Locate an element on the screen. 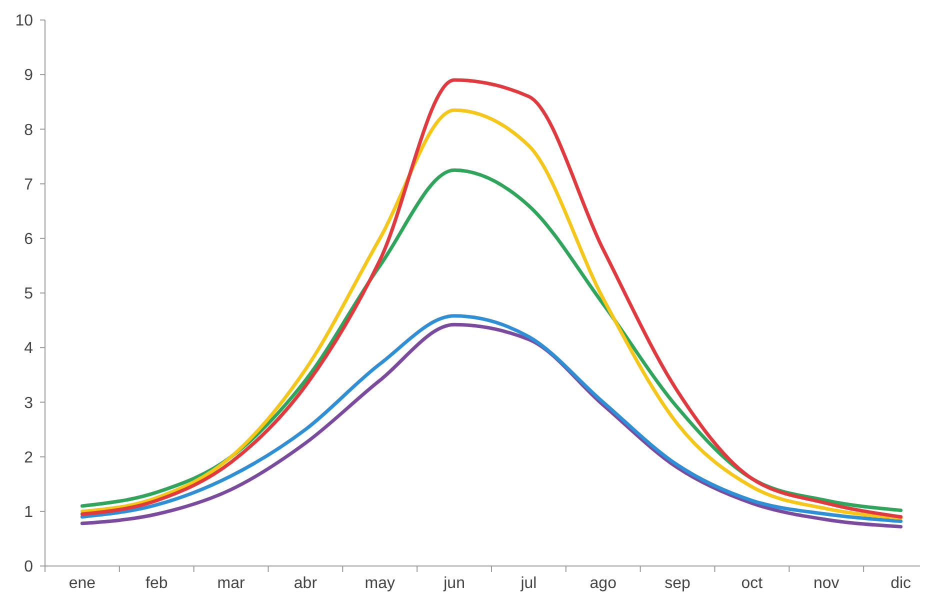 The height and width of the screenshot is (597, 926). y-tick-label: 8 is located at coordinates (29, 130).